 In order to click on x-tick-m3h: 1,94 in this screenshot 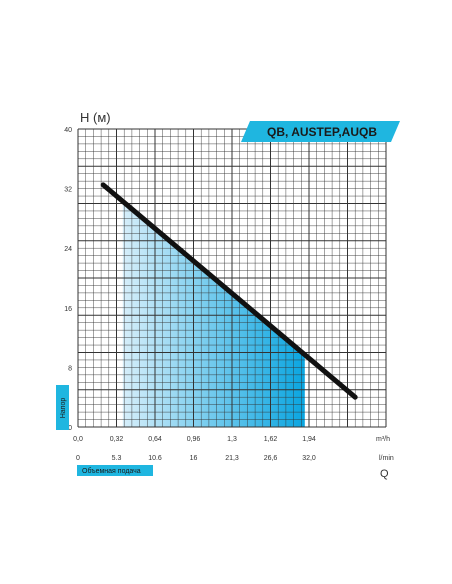, I will do `click(309, 439)`.